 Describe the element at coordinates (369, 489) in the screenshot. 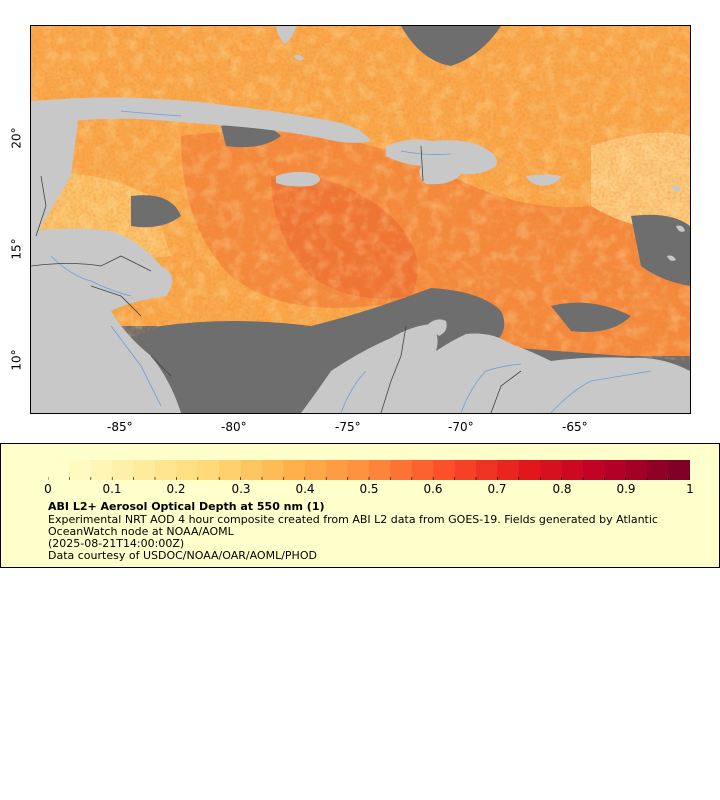

I see `colorbar-tick-label: 0.5` at that location.